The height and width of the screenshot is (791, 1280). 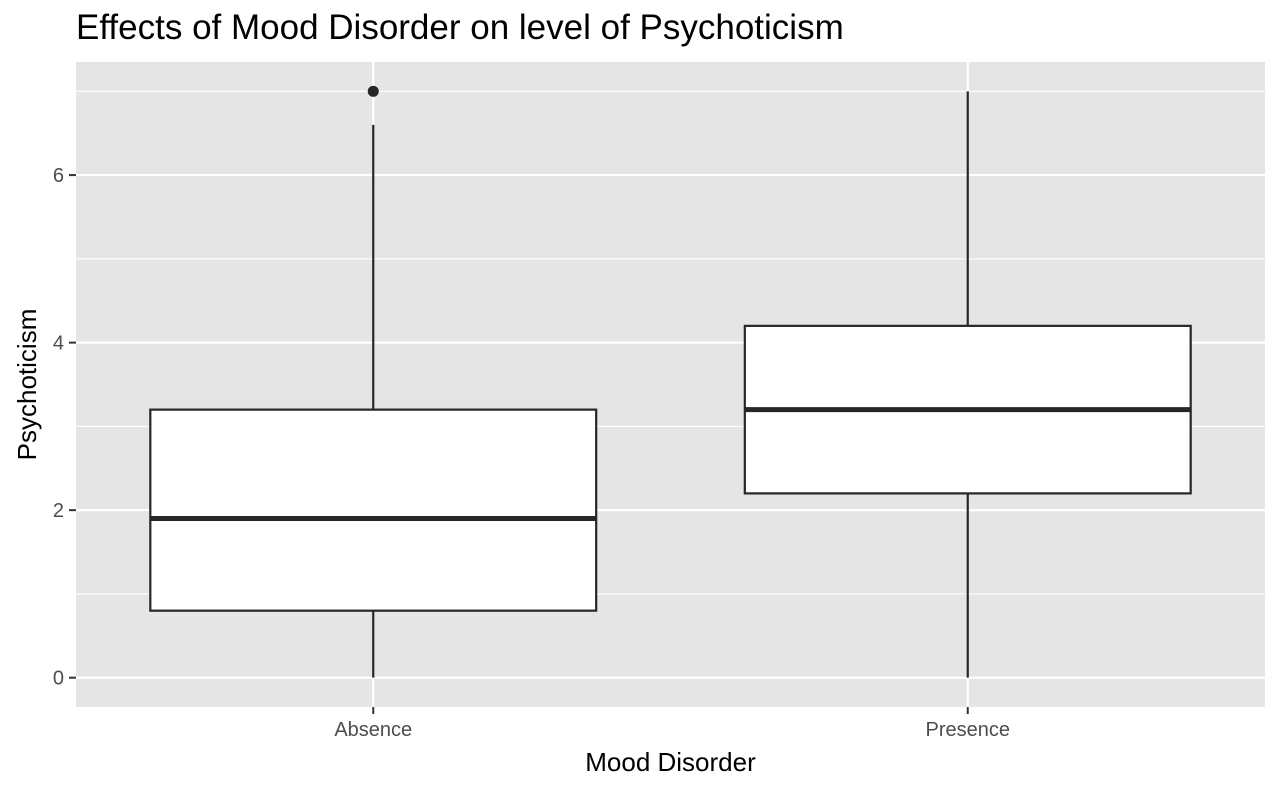 What do you see at coordinates (58, 176) in the screenshot?
I see `y-tick-label: 6` at bounding box center [58, 176].